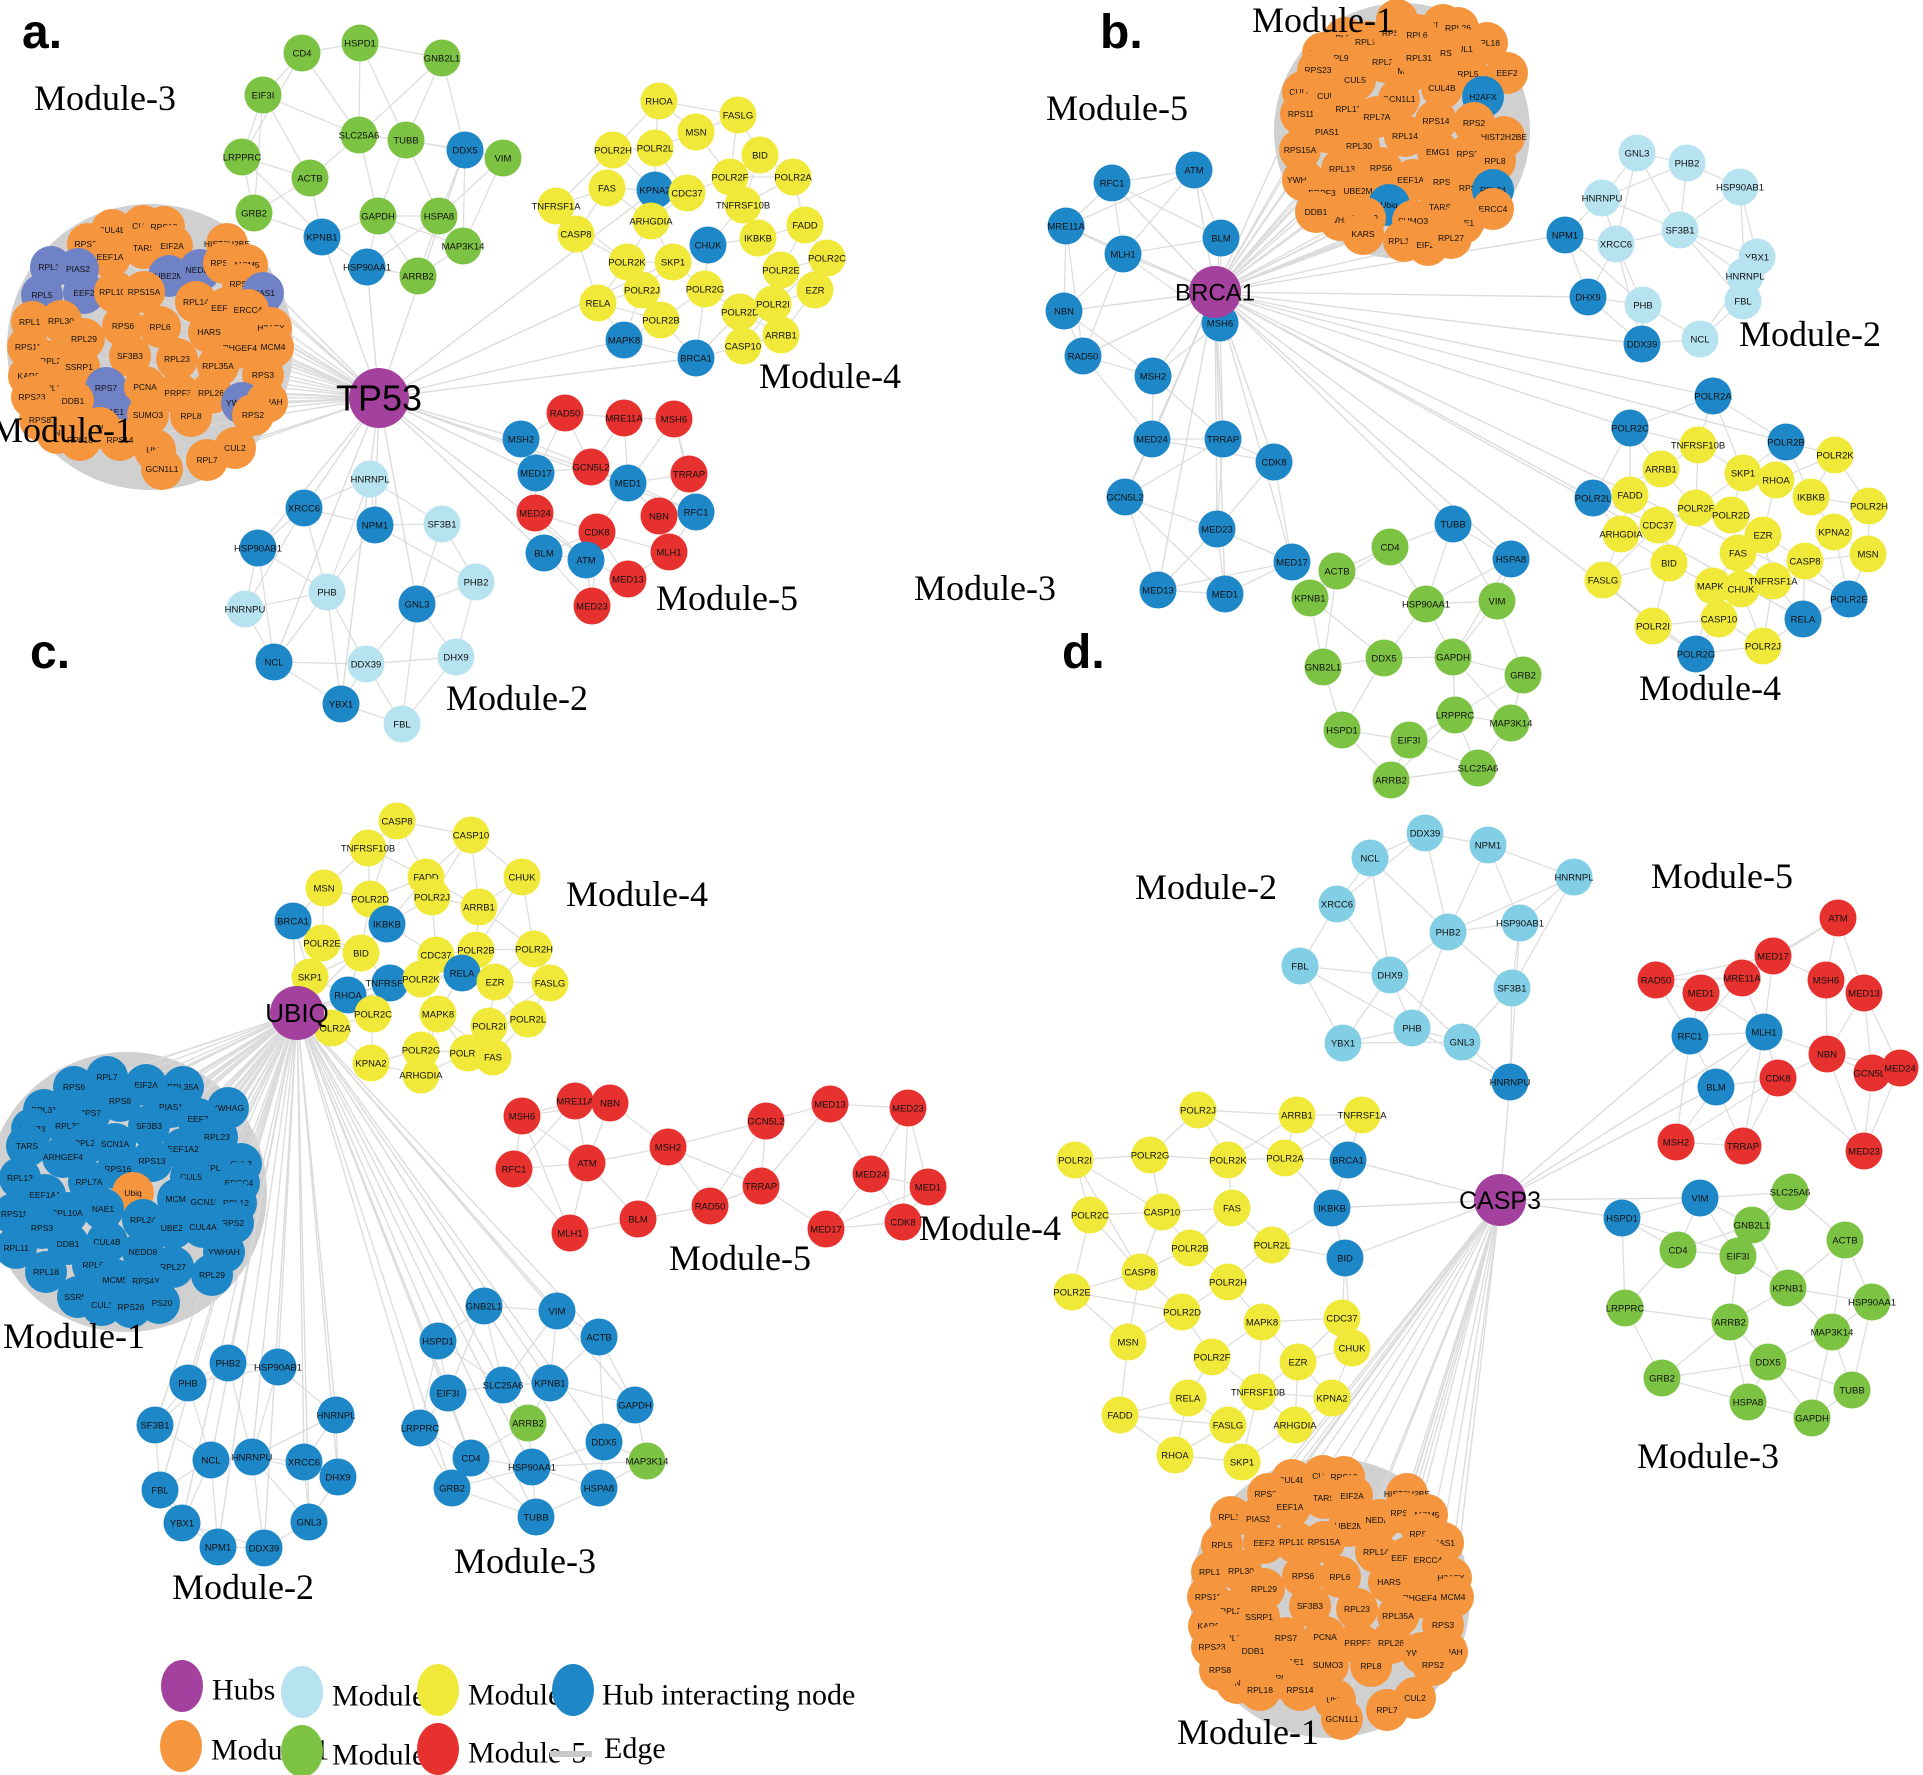 The image size is (1923, 1775). Describe the element at coordinates (1680, 230) in the screenshot. I see `node-b-SF3B1: SF3B1` at that location.